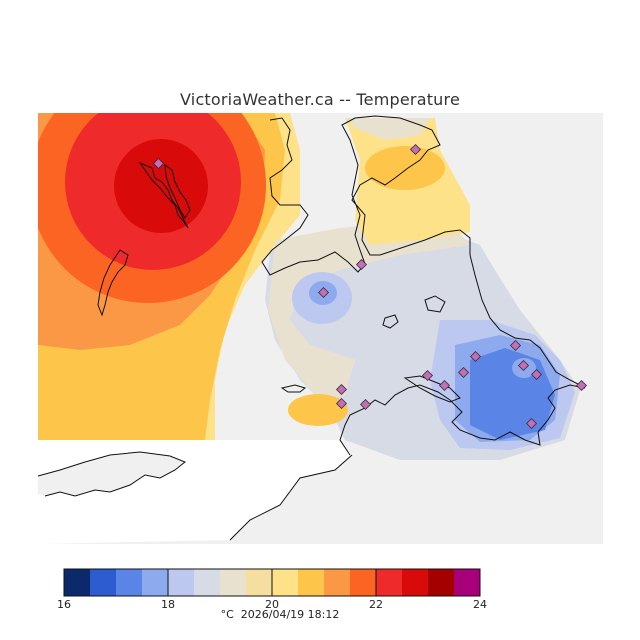 This screenshot has height=640, width=640. Describe the element at coordinates (376, 604) in the screenshot. I see `legend-tick-label: 22` at that location.